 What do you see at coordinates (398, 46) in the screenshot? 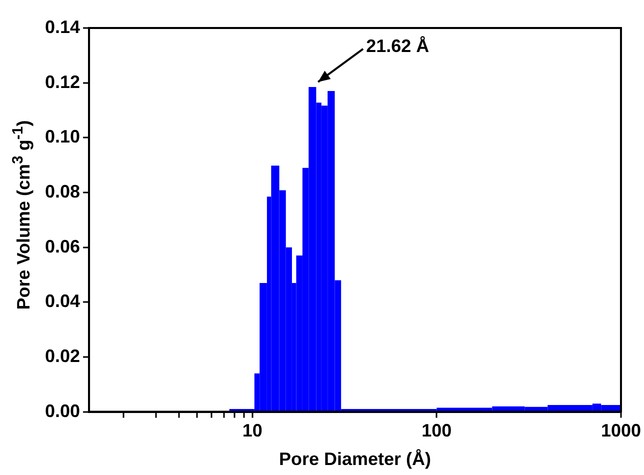
I see `annotation: 21.62 Å` at bounding box center [398, 46].